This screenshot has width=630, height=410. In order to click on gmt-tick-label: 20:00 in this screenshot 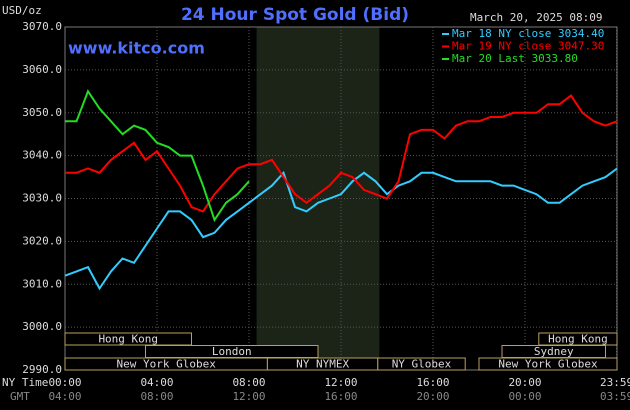, I will do `click(432, 396)`.